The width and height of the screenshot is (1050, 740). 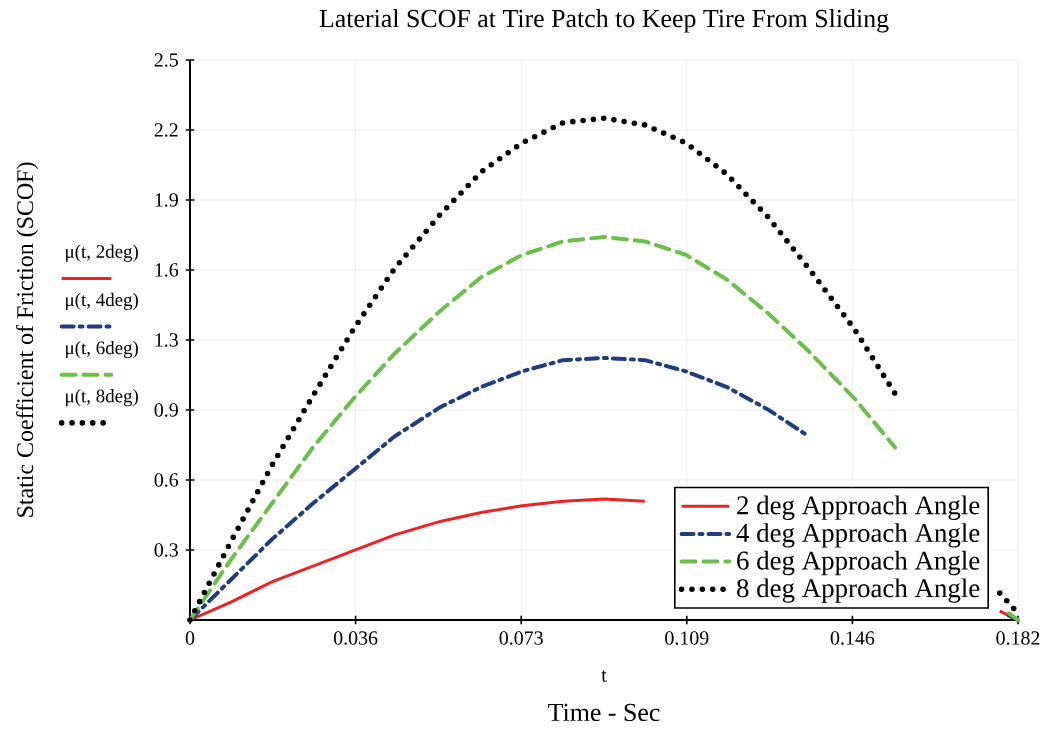 What do you see at coordinates (167, 270) in the screenshot?
I see `y-tick-label: 1.6` at bounding box center [167, 270].